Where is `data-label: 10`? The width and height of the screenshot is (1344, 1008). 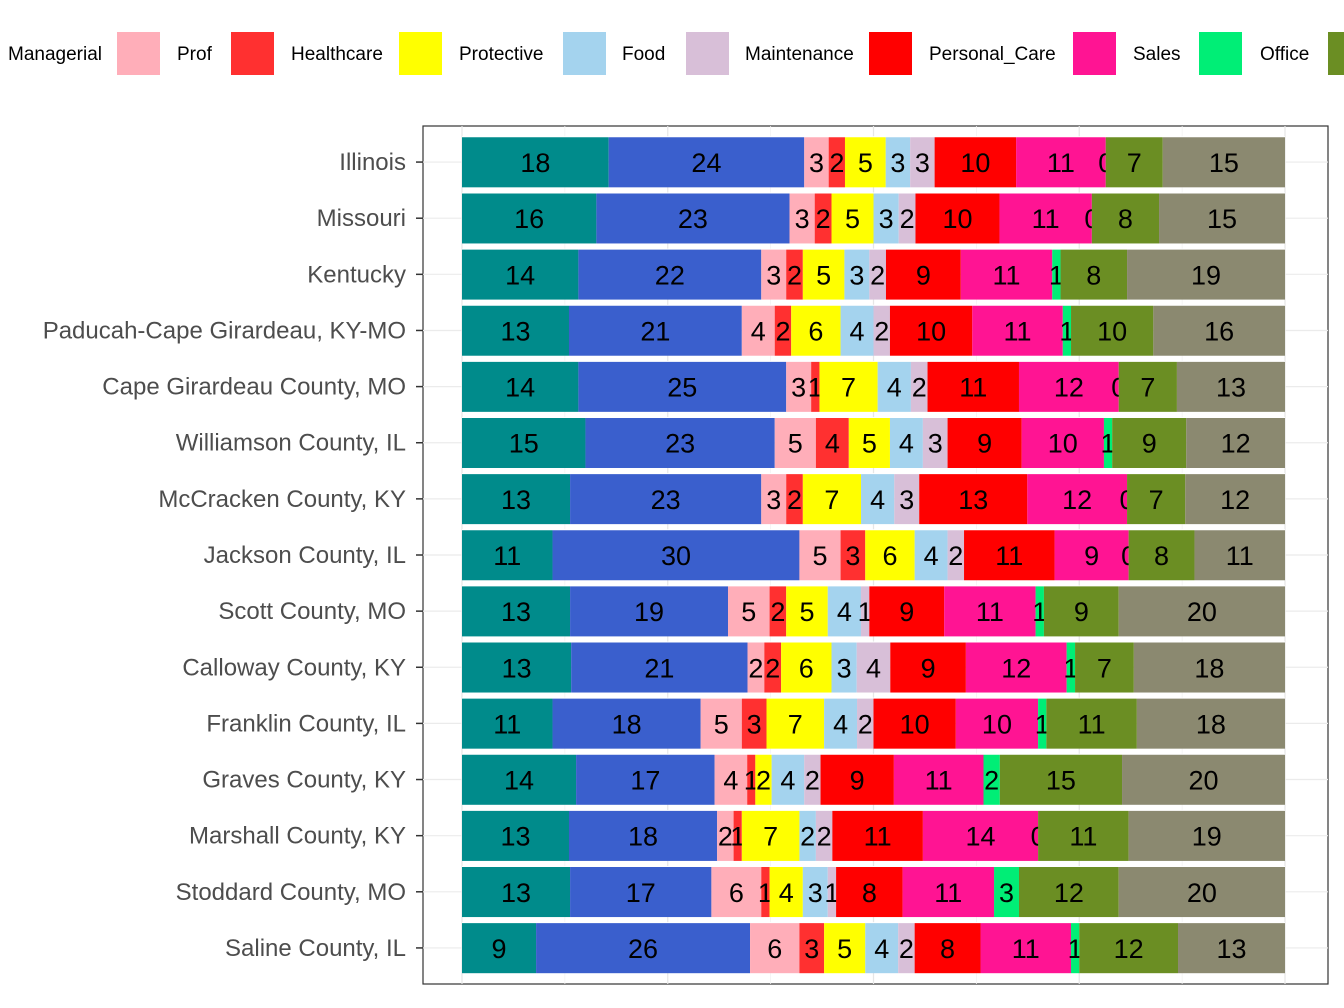
data-label: 10 is located at coordinates (1112, 331).